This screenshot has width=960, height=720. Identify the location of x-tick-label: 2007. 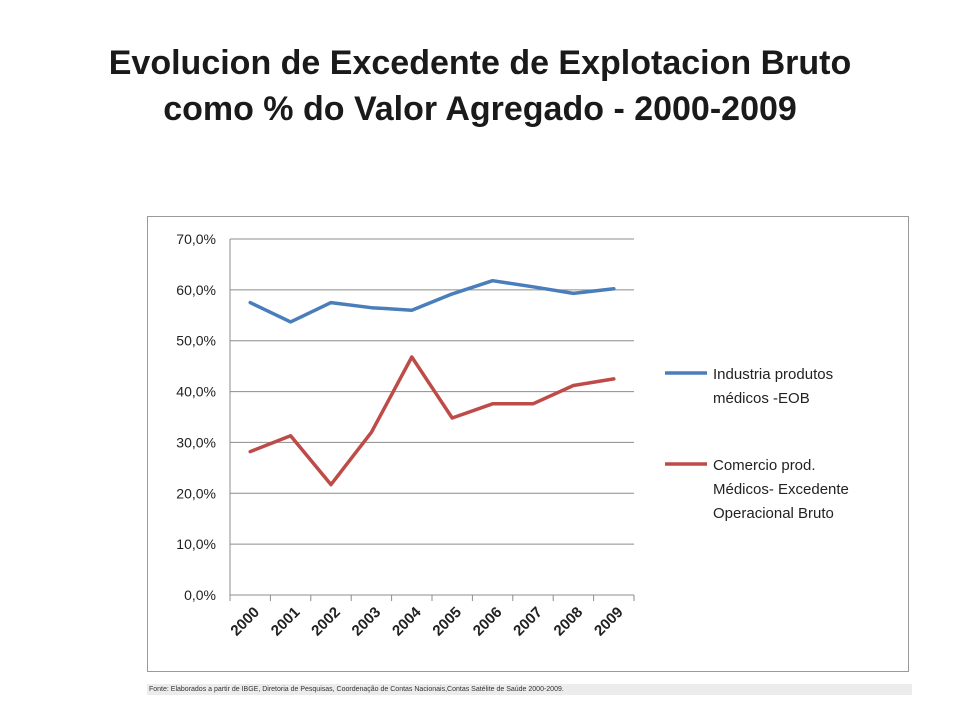
(528, 622).